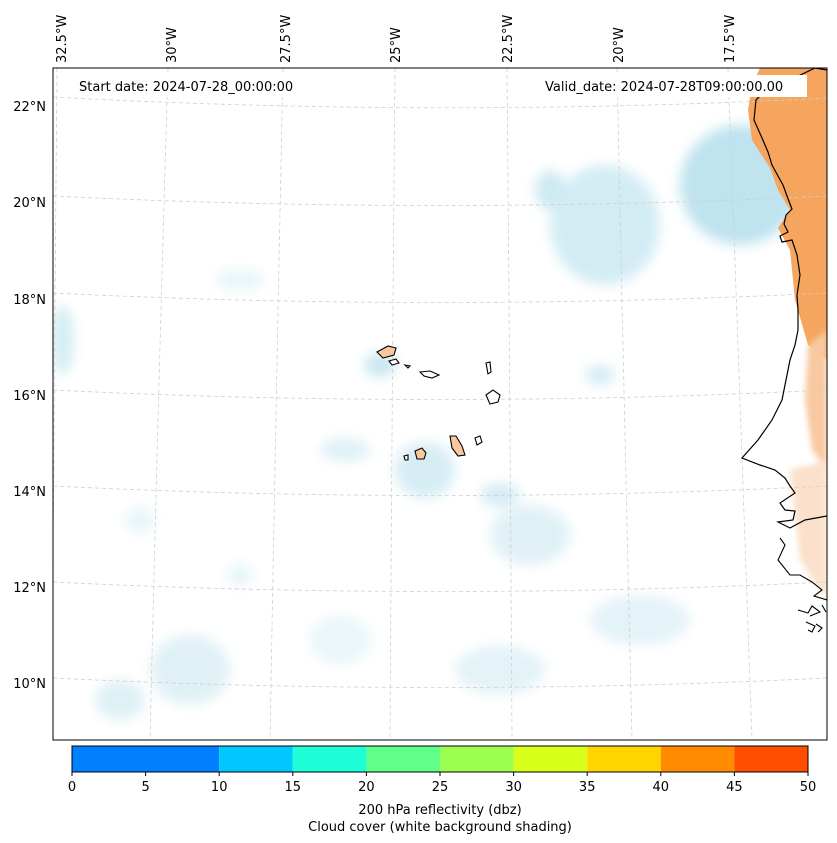  What do you see at coordinates (407, 366) in the screenshot?
I see `island-santa-luzia` at bounding box center [407, 366].